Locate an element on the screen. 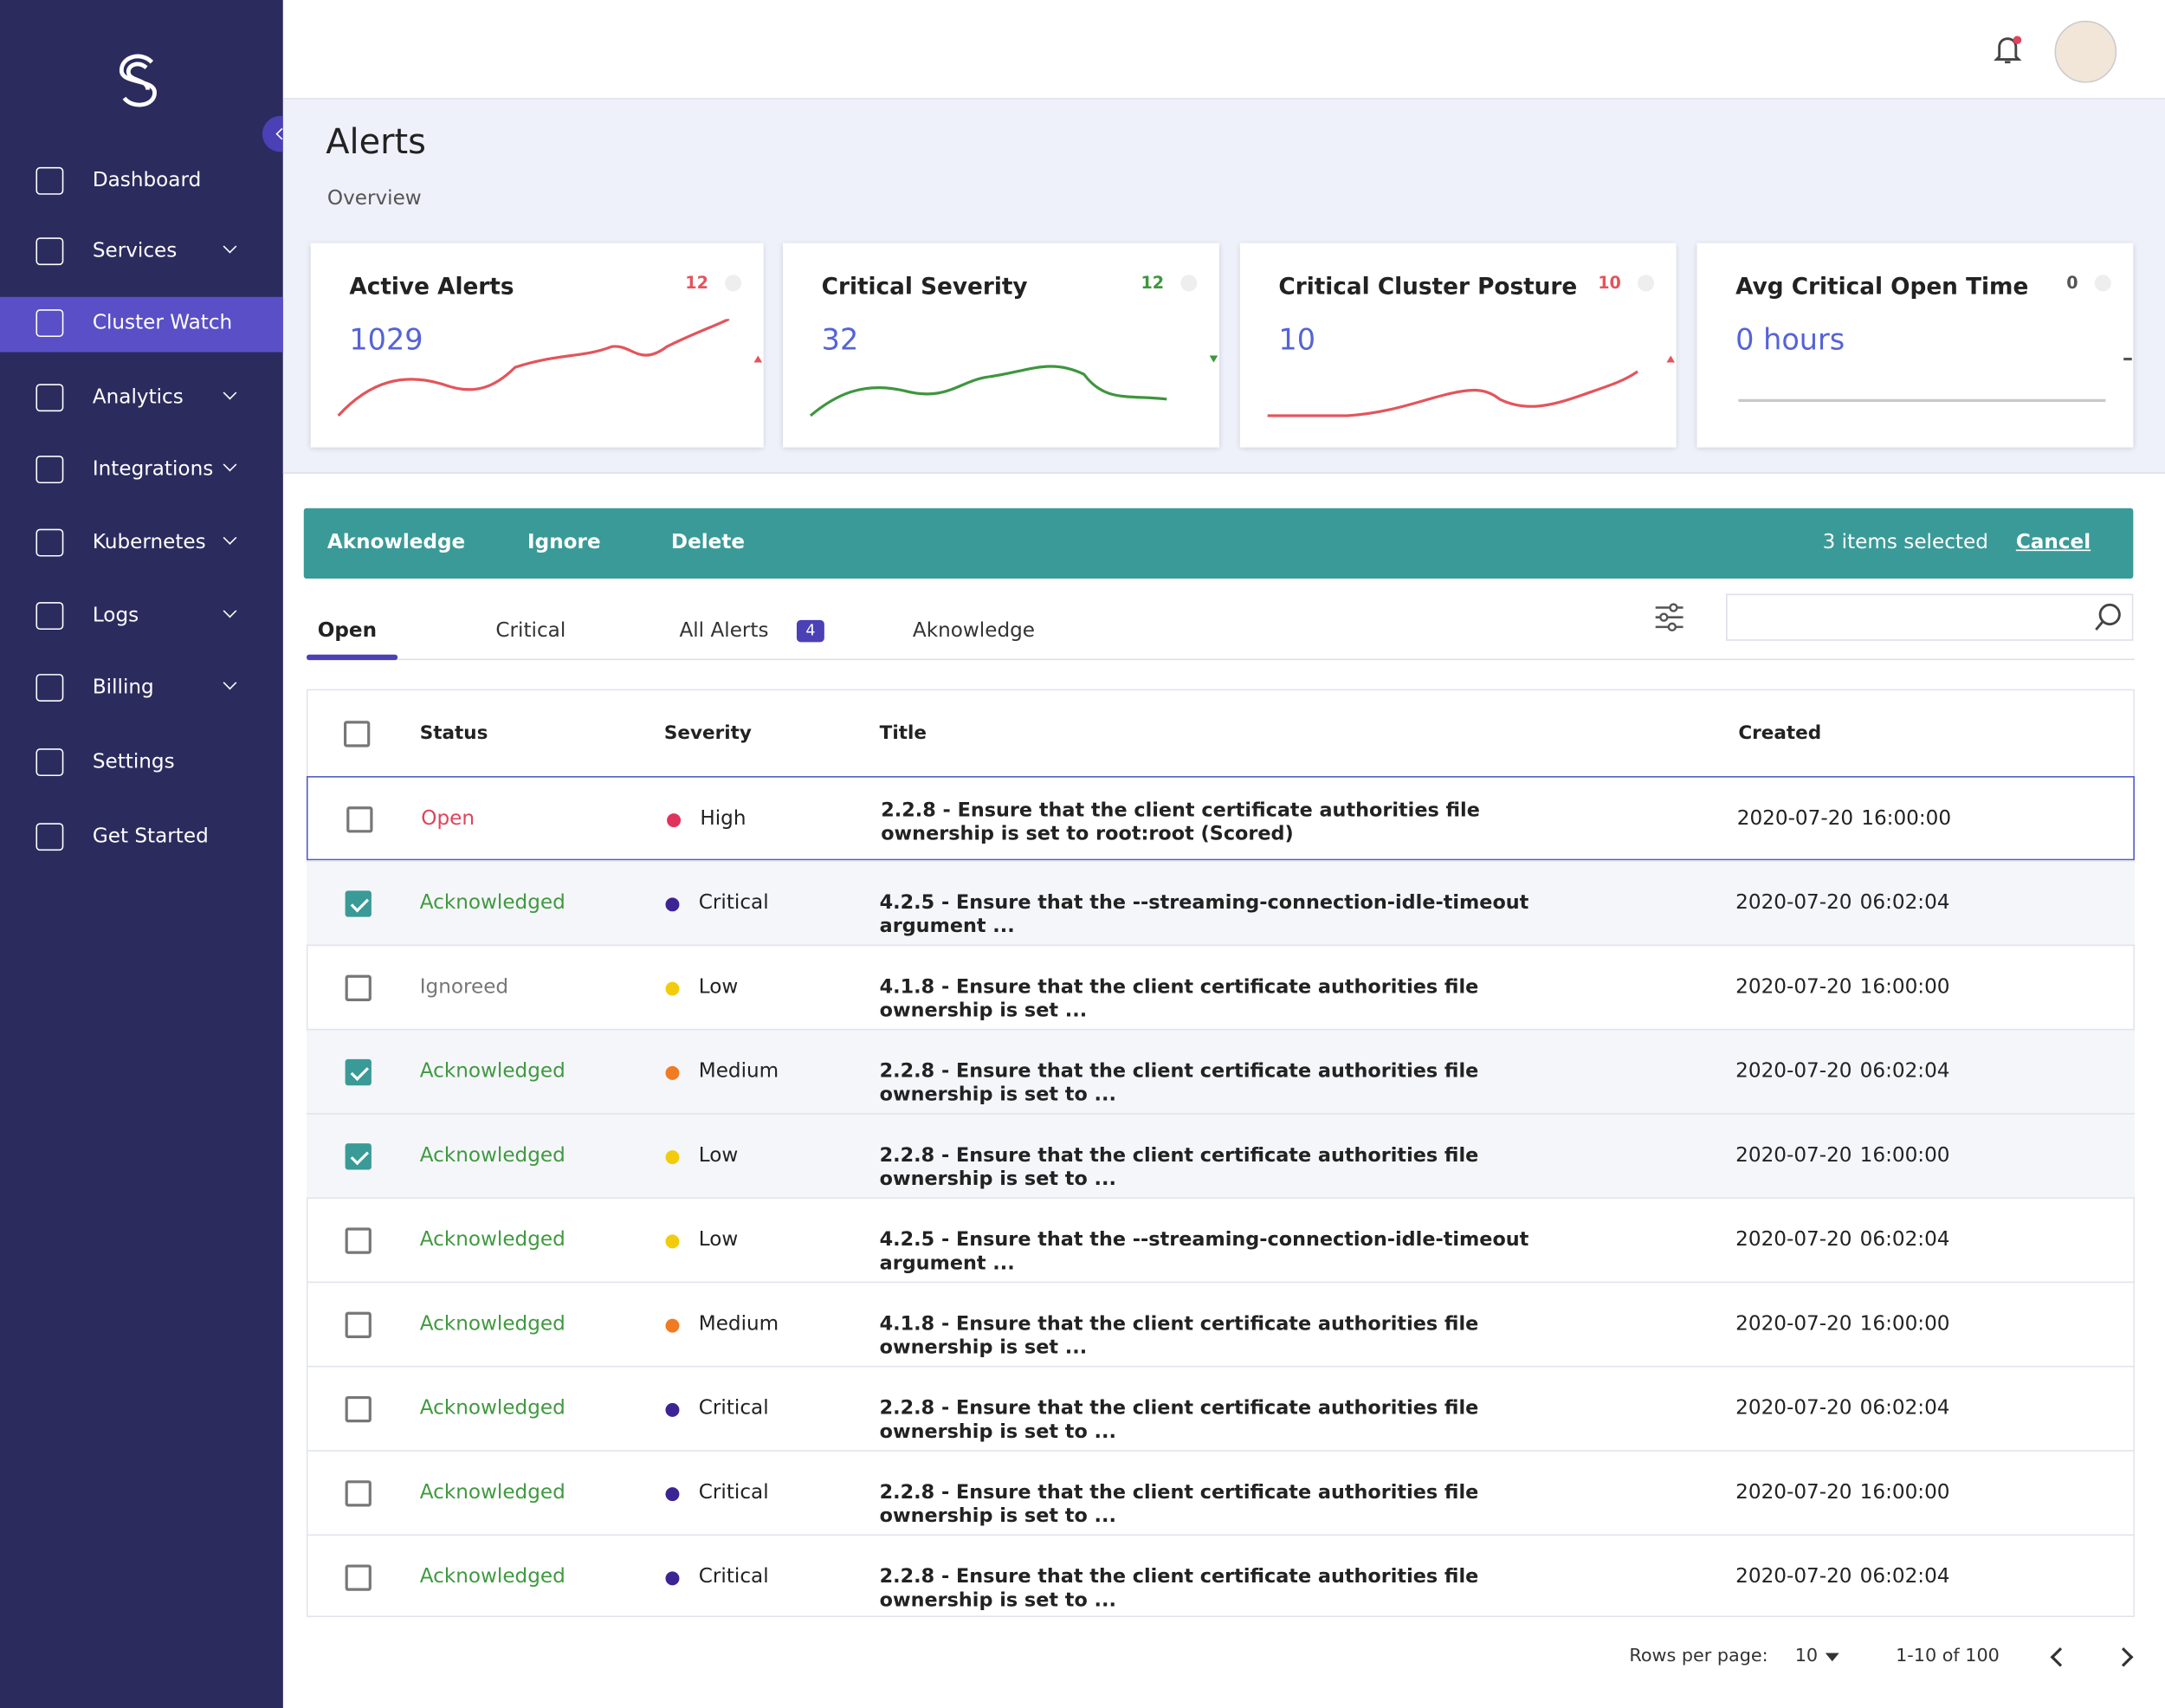 This screenshot has height=1708, width=2165. prev-page is located at coordinates (2060, 1657).